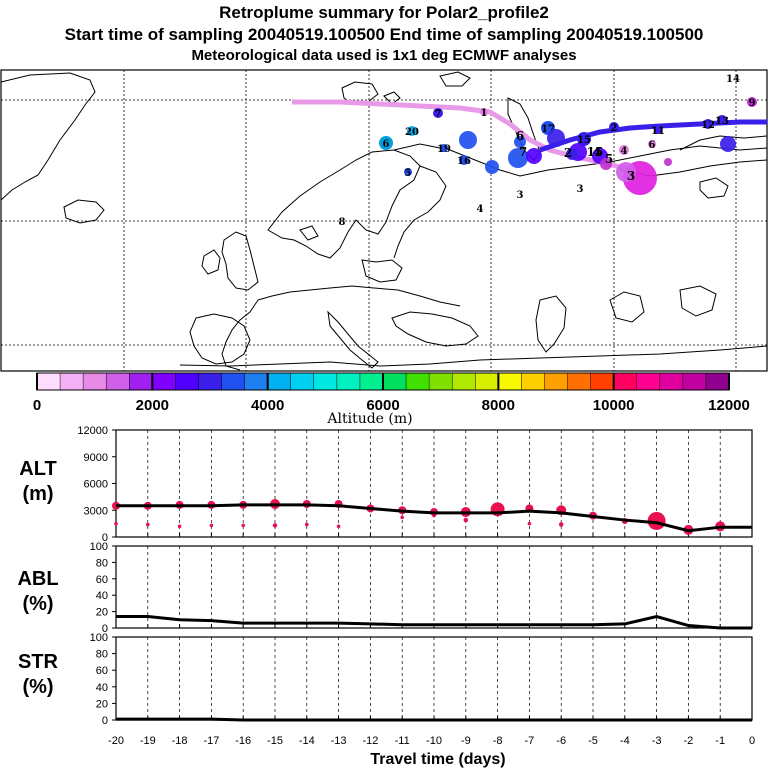 This screenshot has height=768, width=768. What do you see at coordinates (116, 741) in the screenshot?
I see `x-tick-label: -20` at bounding box center [116, 741].